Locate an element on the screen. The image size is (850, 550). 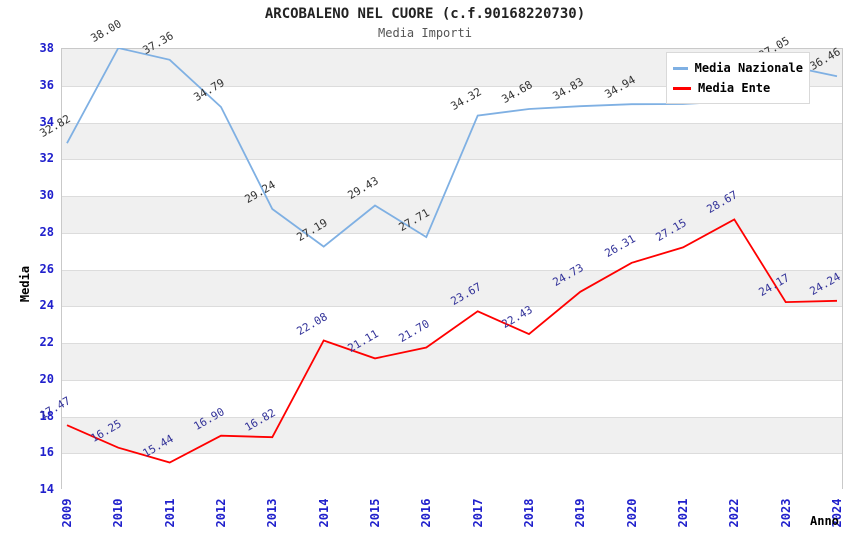
x-tick-label: 2020 is located at coordinates (631, 513).